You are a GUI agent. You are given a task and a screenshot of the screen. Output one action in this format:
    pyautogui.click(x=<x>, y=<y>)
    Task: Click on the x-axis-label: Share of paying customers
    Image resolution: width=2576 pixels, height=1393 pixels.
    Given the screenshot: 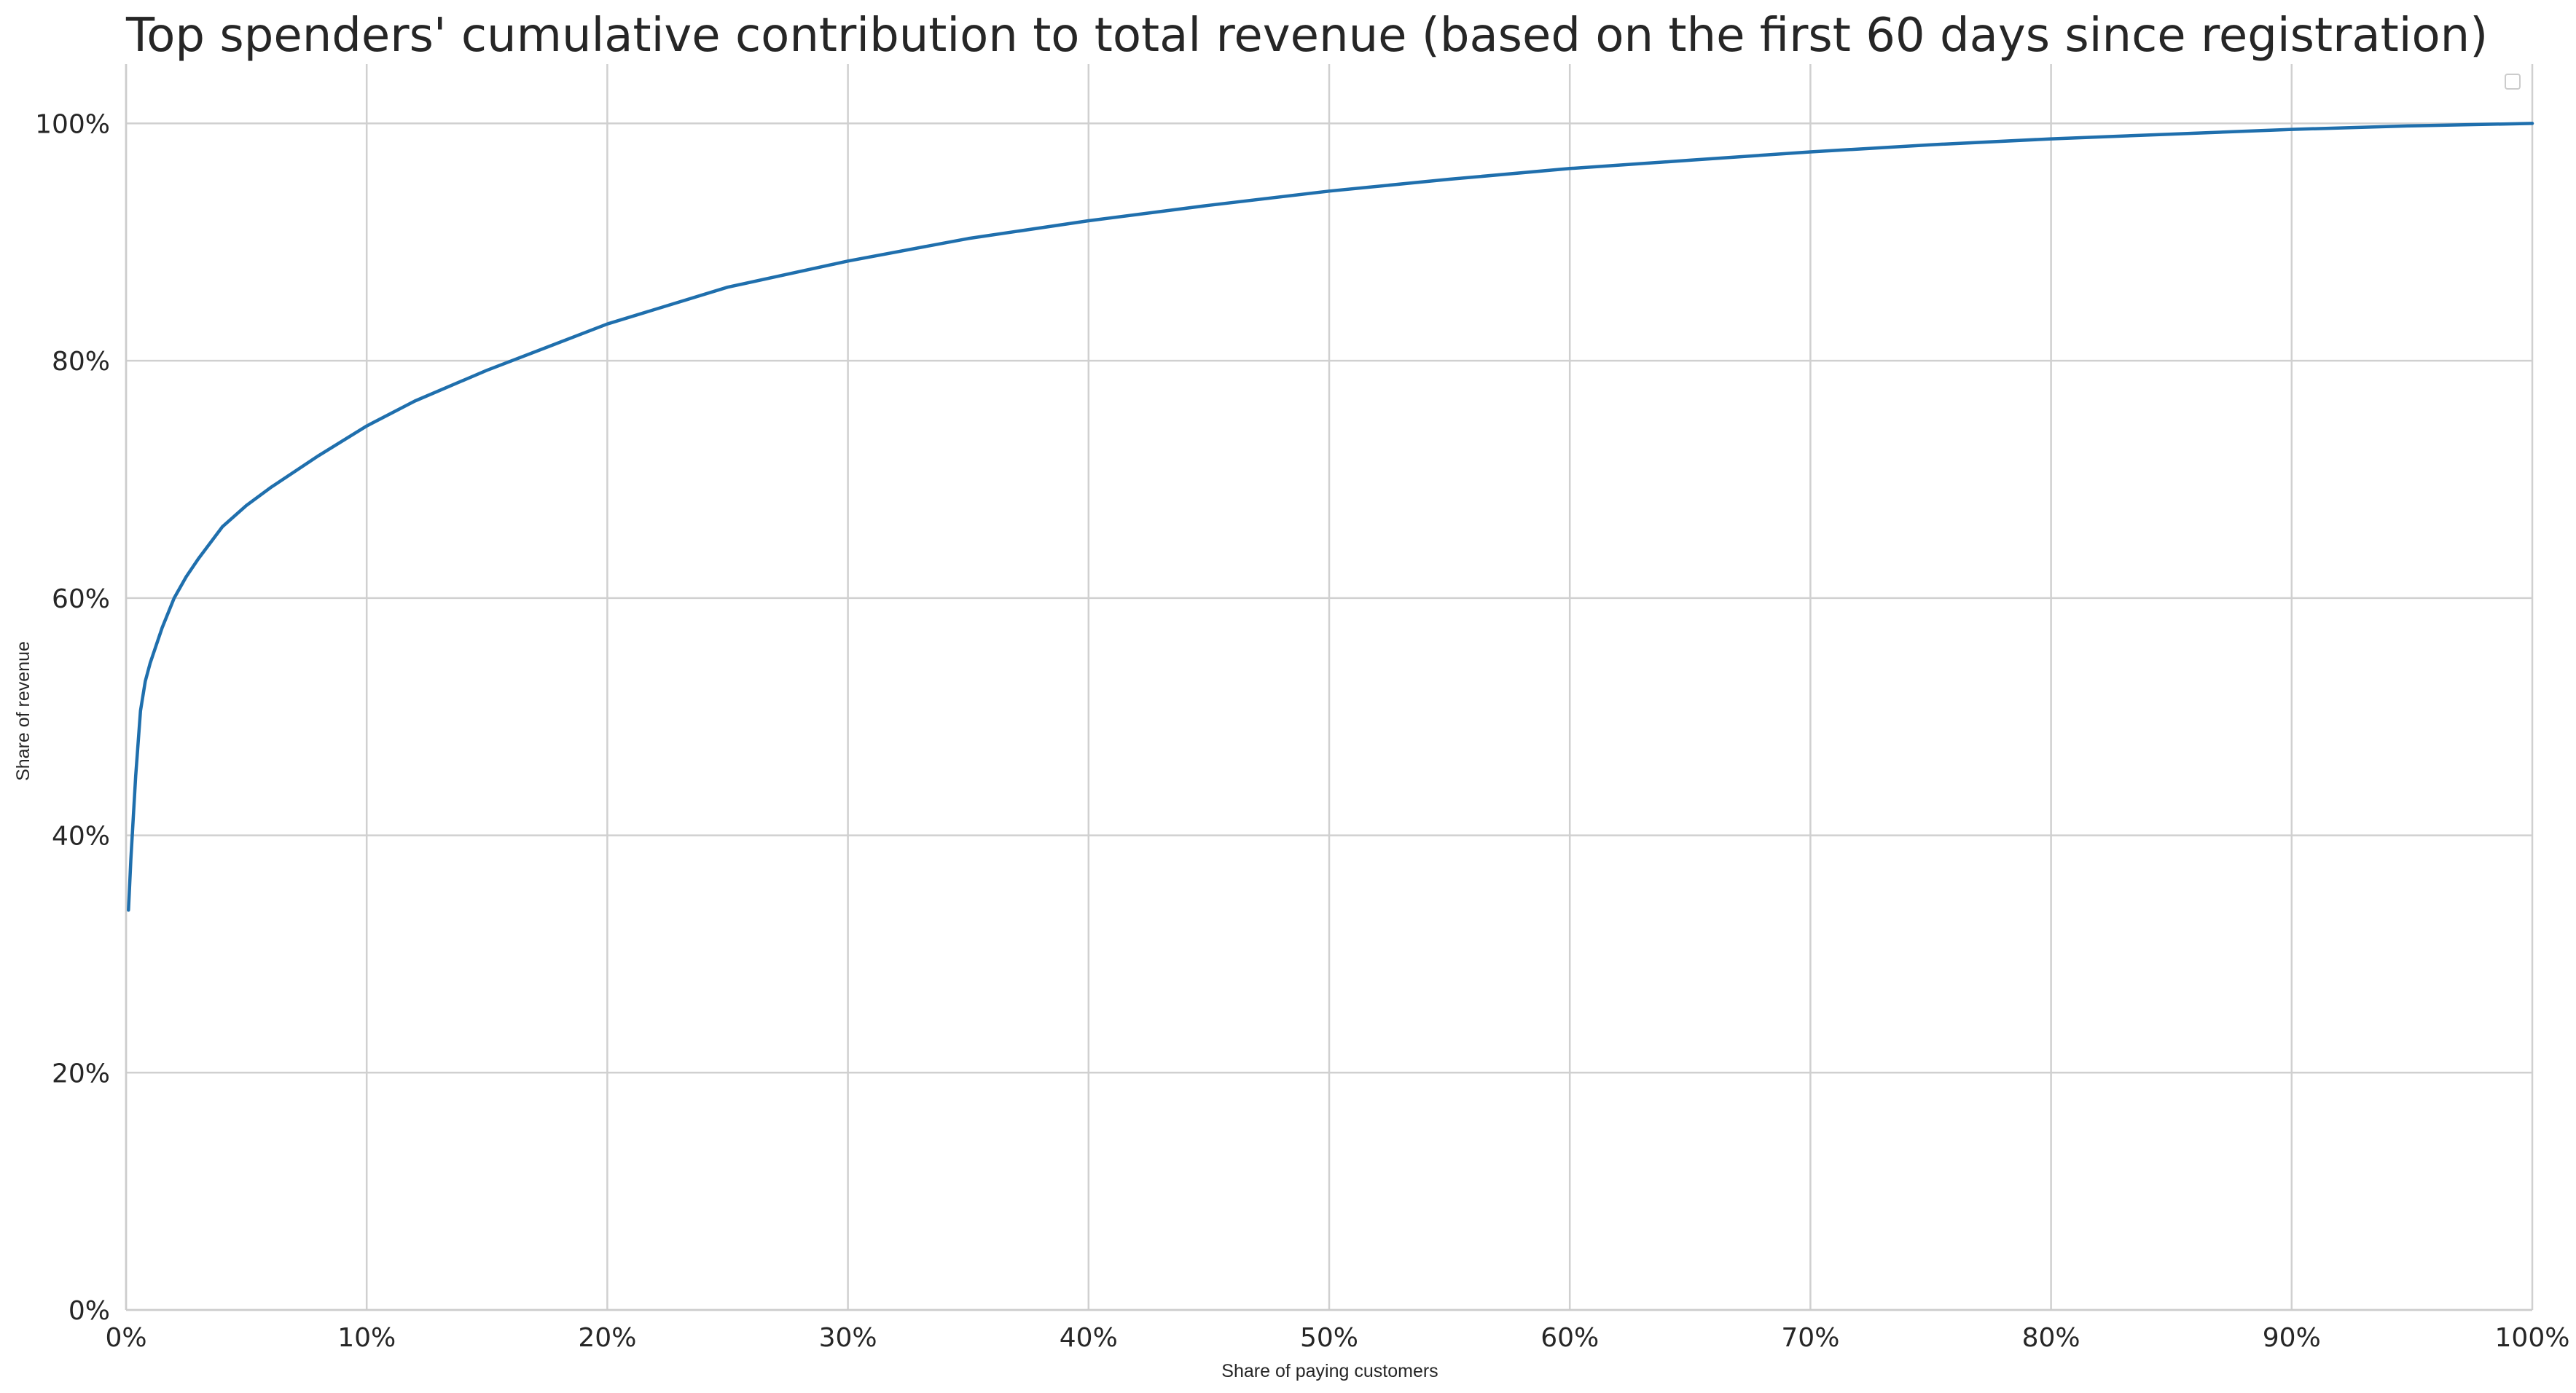 What is the action you would take?
    pyautogui.click(x=1329, y=1371)
    